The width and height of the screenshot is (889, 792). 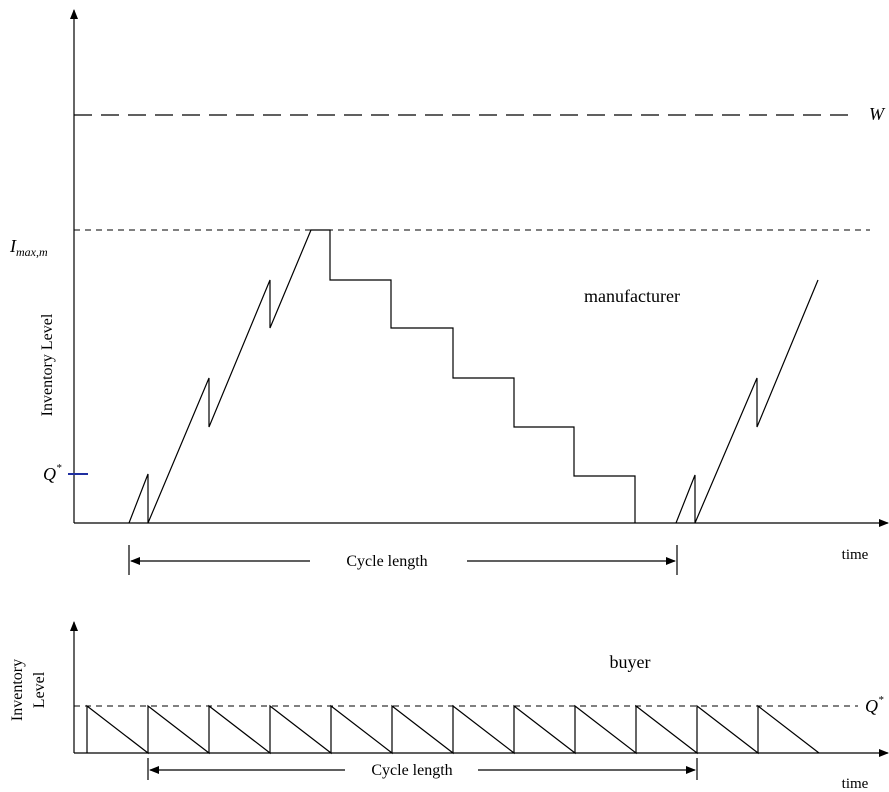 I want to click on top-q-label: Q*, so click(x=52, y=473).